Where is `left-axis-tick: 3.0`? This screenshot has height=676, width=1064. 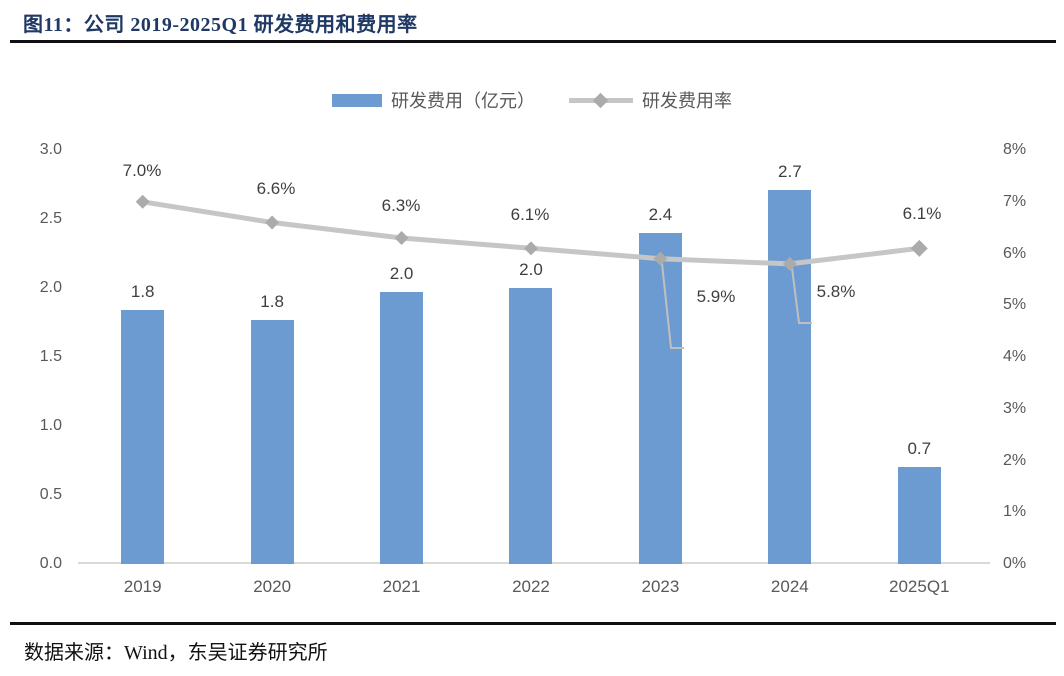 left-axis-tick: 3.0 is located at coordinates (50, 149).